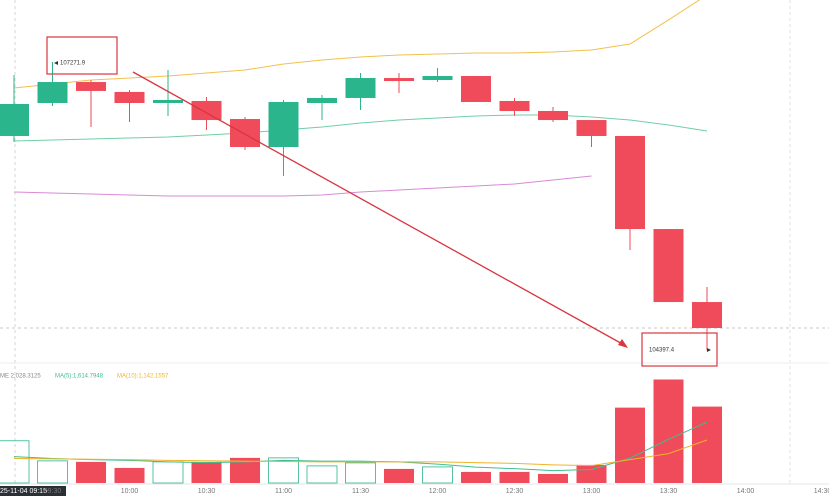  Describe the element at coordinates (821, 491) in the screenshot. I see `x-tick-label: 14:30` at that location.